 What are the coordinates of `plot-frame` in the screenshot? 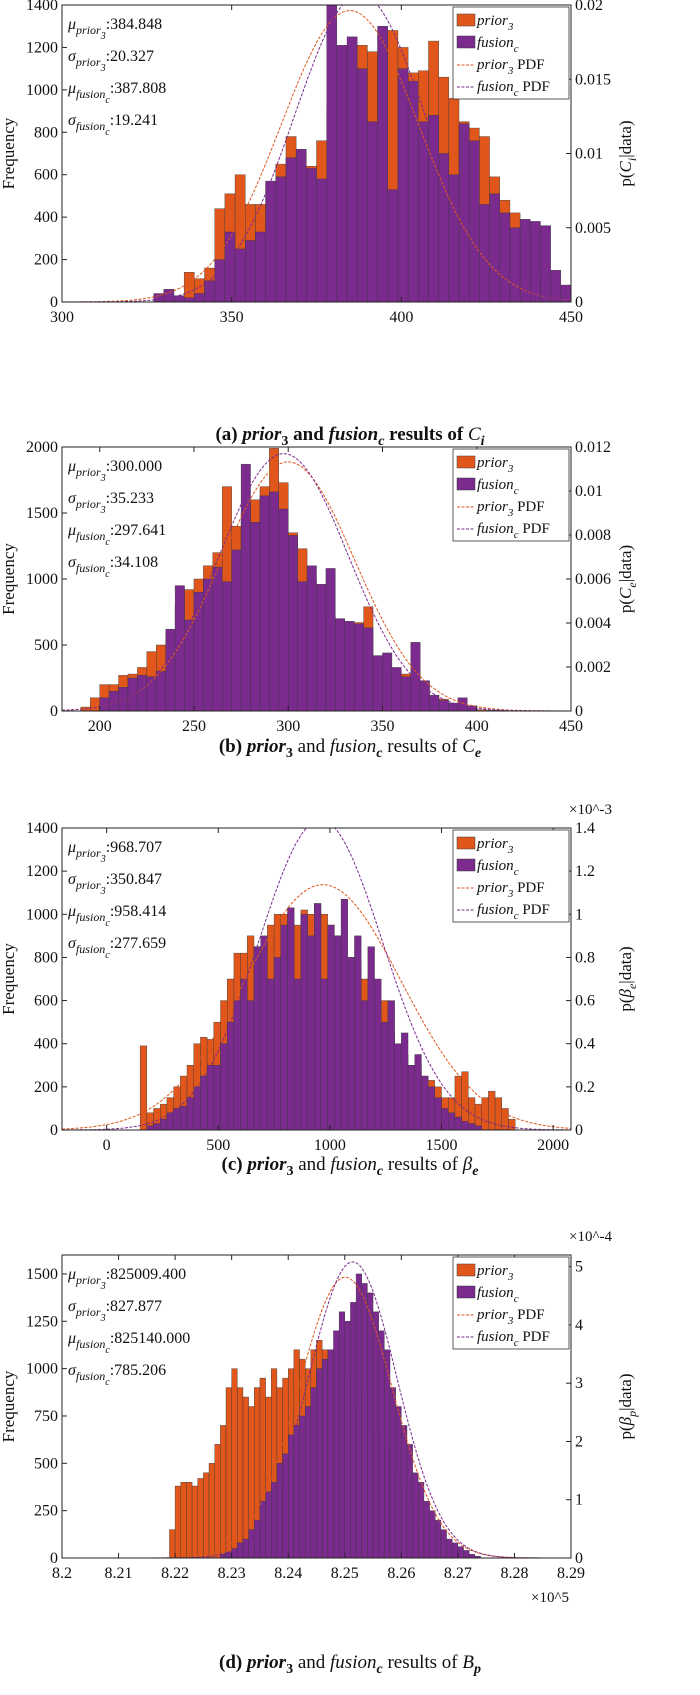 It's located at (316, 1406).